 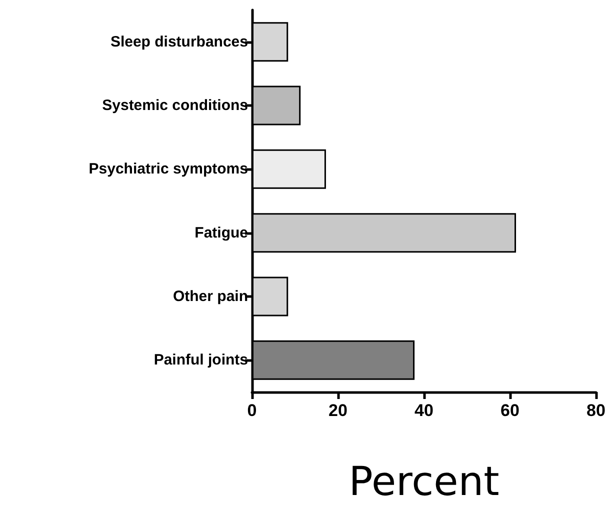 What do you see at coordinates (252, 410) in the screenshot?
I see `x-tick-label: 0` at bounding box center [252, 410].